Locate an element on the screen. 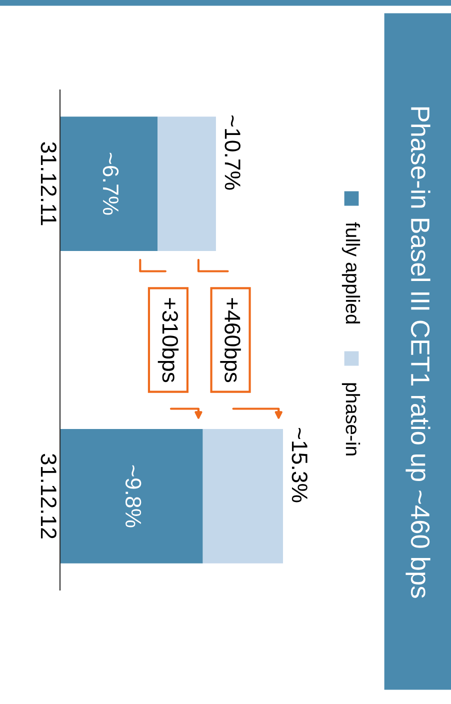 Image resolution: width=451 pixels, height=704 pixels. data-label: ~6.7% is located at coordinates (110, 183).